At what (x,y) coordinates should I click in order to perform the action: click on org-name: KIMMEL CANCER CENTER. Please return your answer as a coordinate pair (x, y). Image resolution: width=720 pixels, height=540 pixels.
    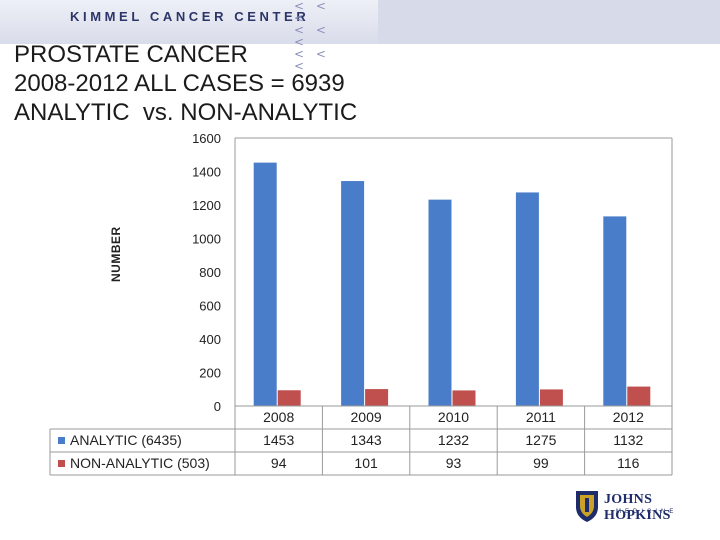
    Looking at the image, I should click on (190, 16).